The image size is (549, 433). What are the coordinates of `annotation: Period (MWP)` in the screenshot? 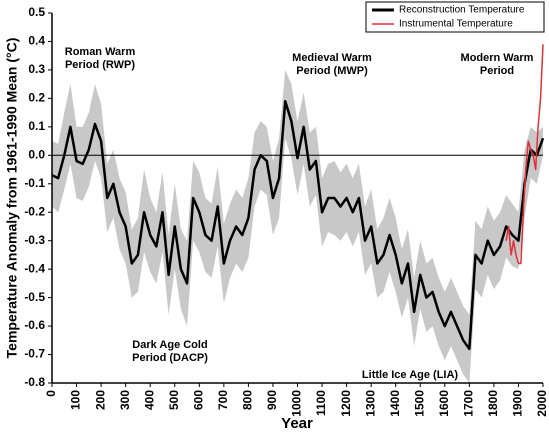 It's located at (332, 71).